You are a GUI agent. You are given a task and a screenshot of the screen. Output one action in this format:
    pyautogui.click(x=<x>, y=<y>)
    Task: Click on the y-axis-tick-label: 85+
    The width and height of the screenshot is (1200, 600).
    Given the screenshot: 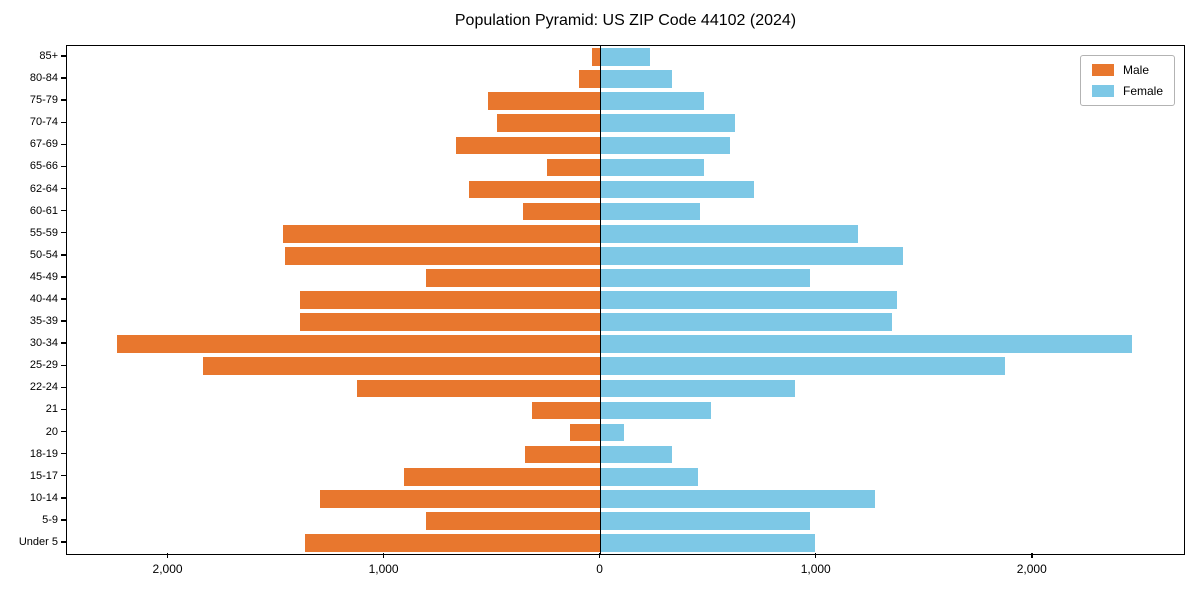 What is the action you would take?
    pyautogui.click(x=48, y=56)
    